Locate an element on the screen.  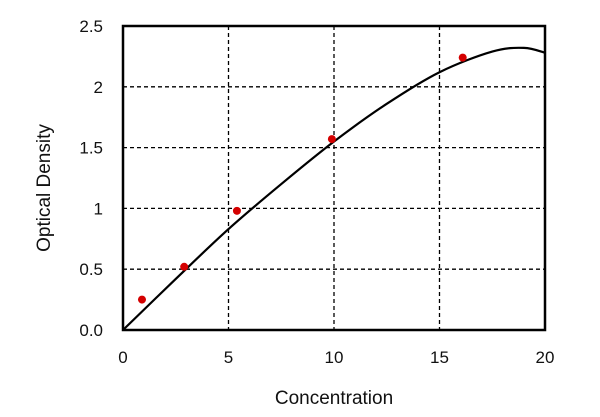
y-axis-label: Optical Density is located at coordinates (44, 188).